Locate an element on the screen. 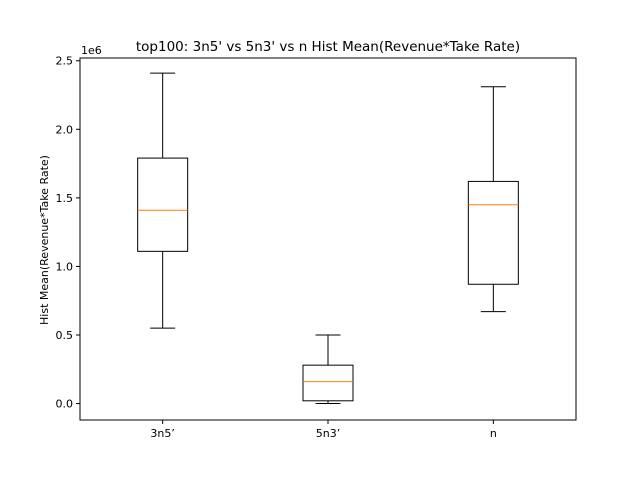 The width and height of the screenshot is (640, 480). y-tick-label: 1.0 is located at coordinates (65, 266).